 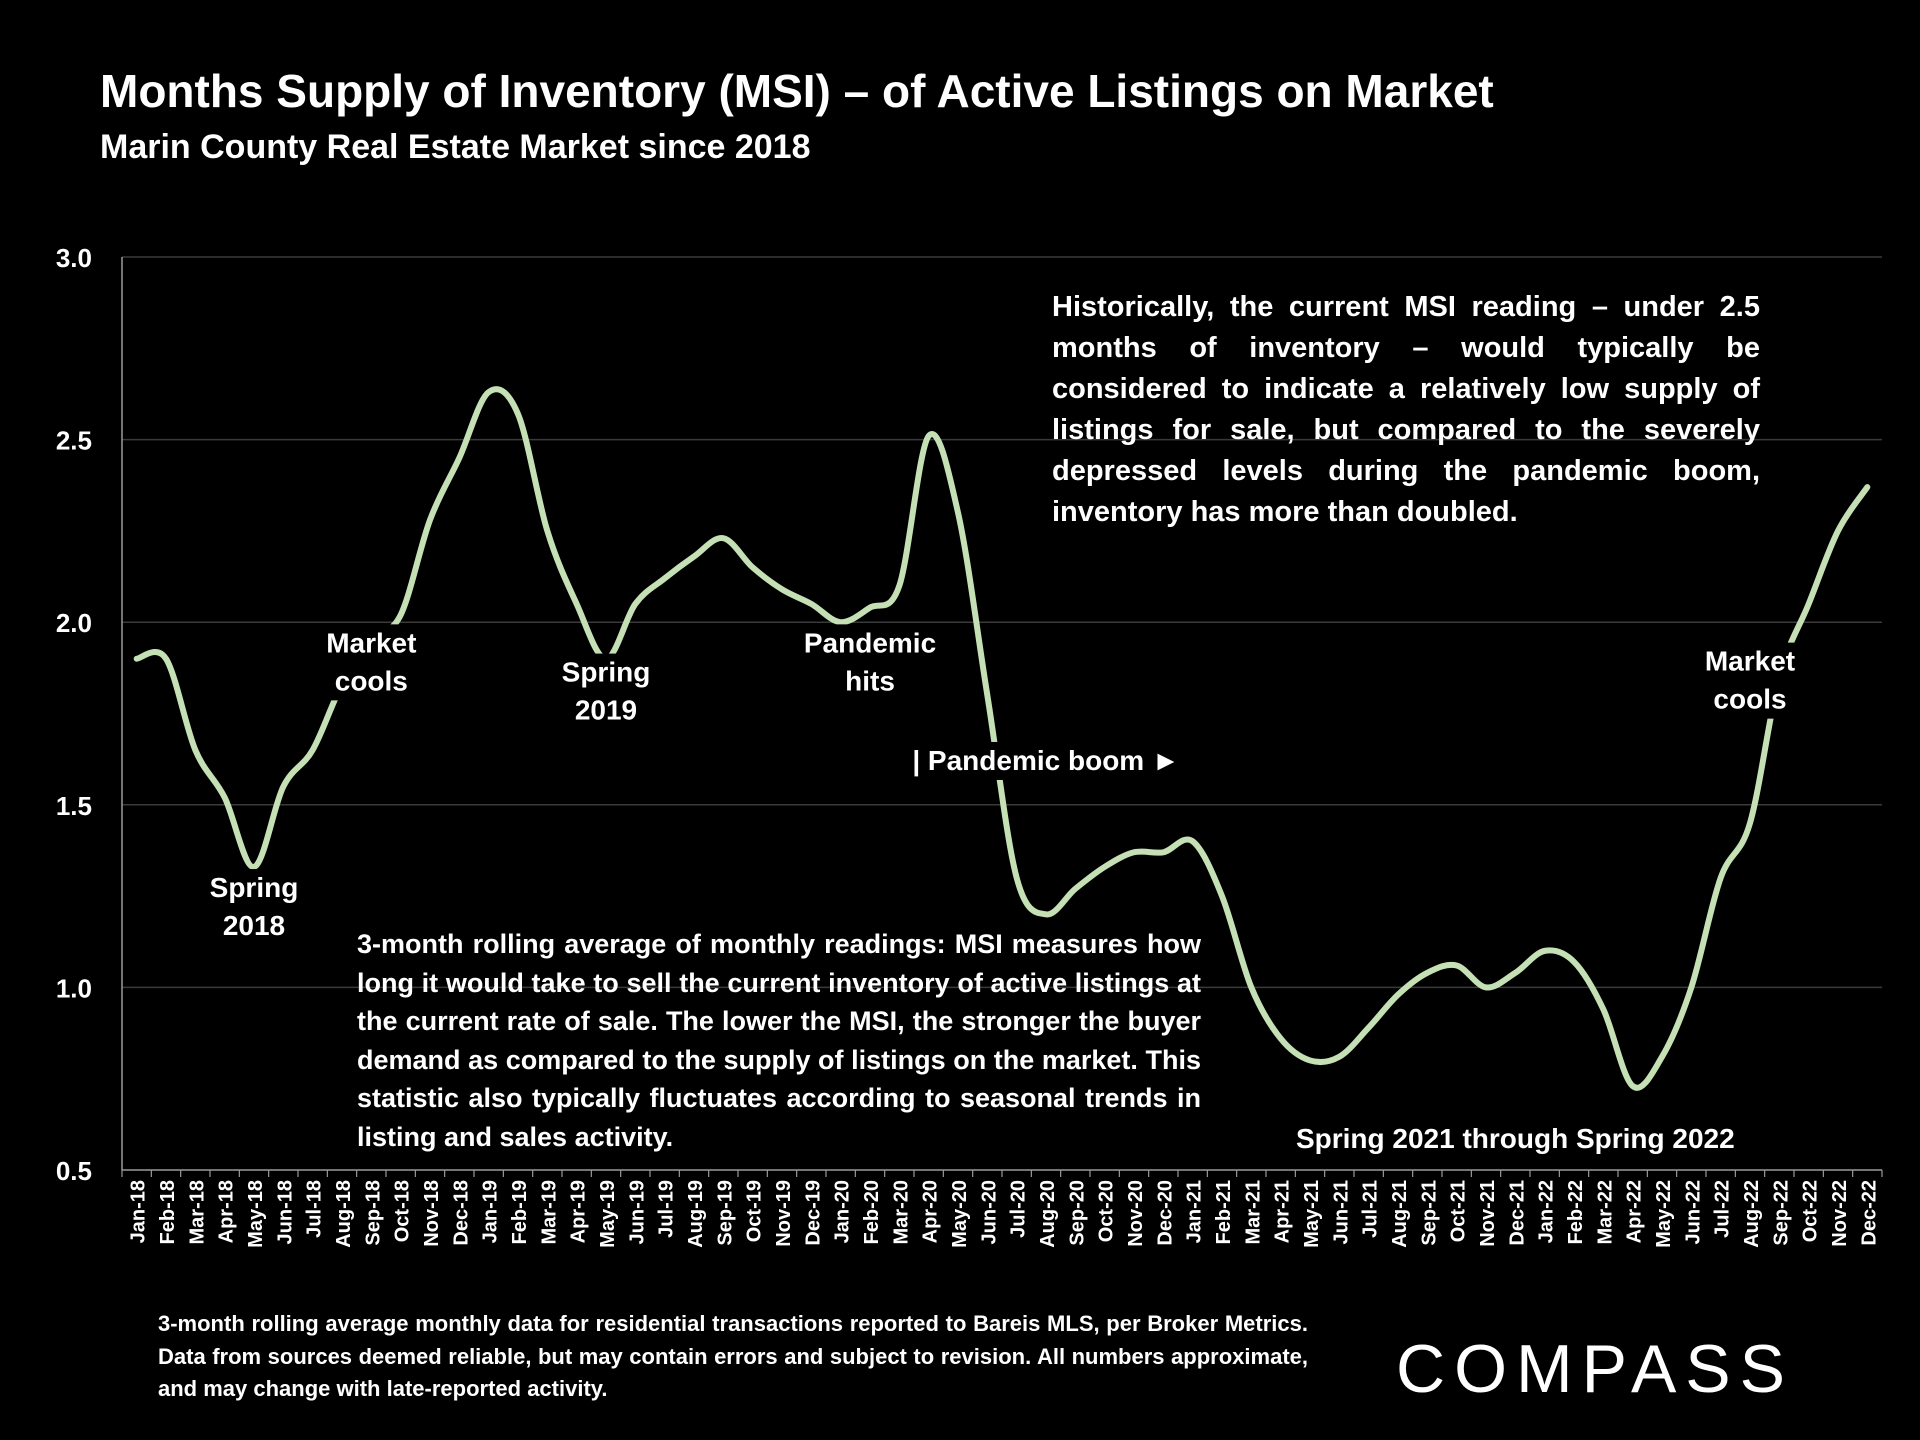 What do you see at coordinates (1077, 1213) in the screenshot?
I see `x-tick-label: Sep-20` at bounding box center [1077, 1213].